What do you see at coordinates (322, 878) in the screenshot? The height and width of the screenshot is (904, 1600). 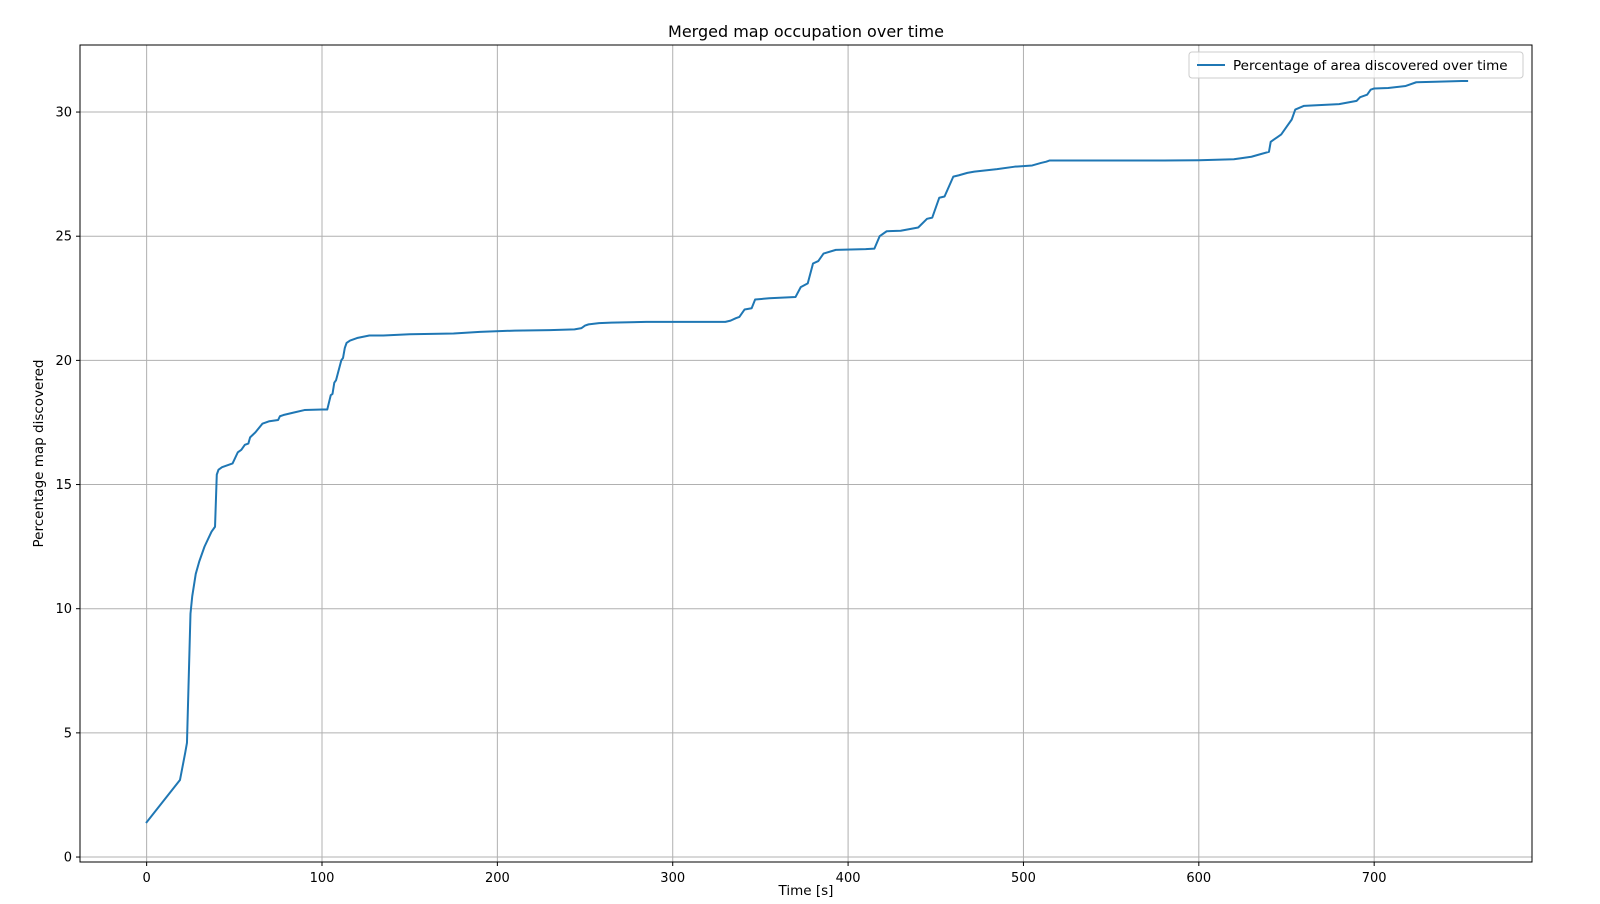 I see `x-tick-label: 100` at bounding box center [322, 878].